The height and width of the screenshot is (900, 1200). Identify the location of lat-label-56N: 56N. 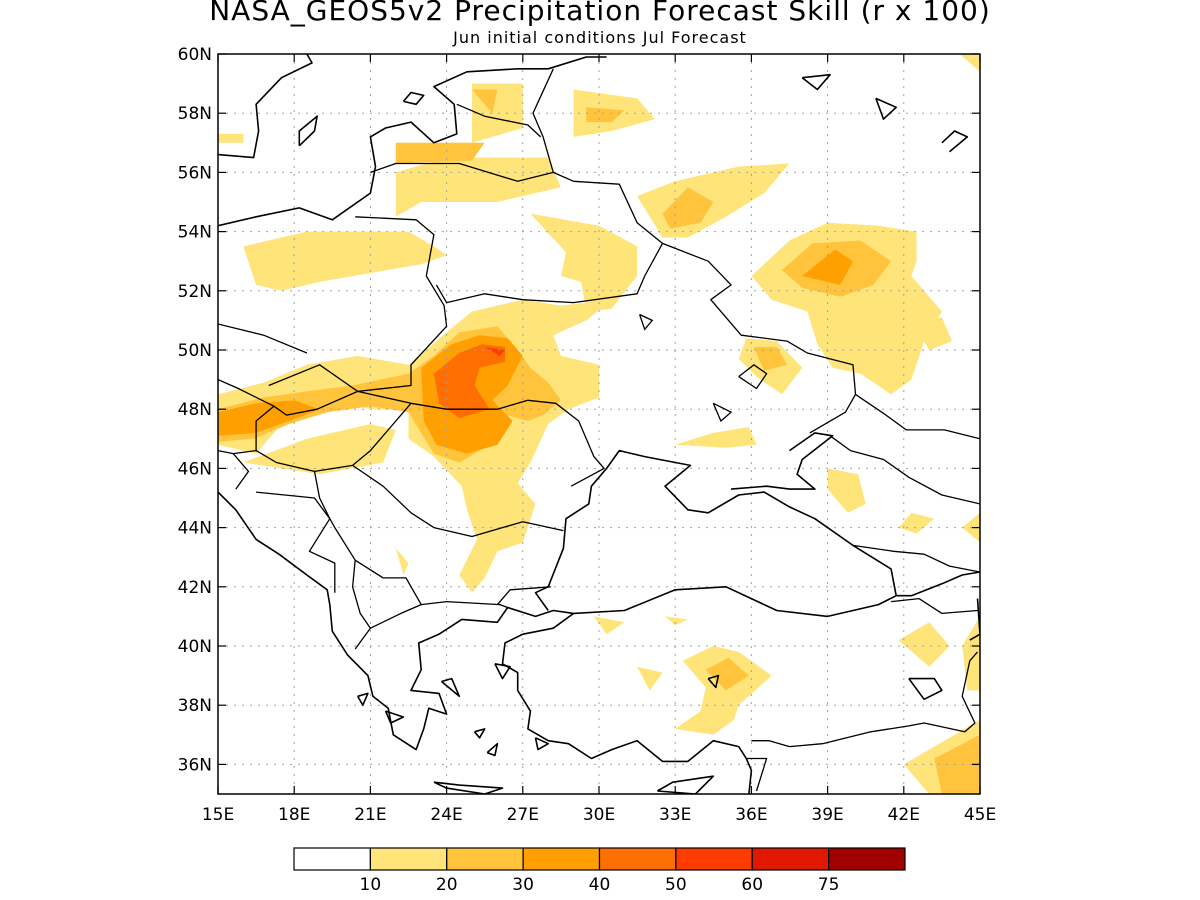
(195, 173).